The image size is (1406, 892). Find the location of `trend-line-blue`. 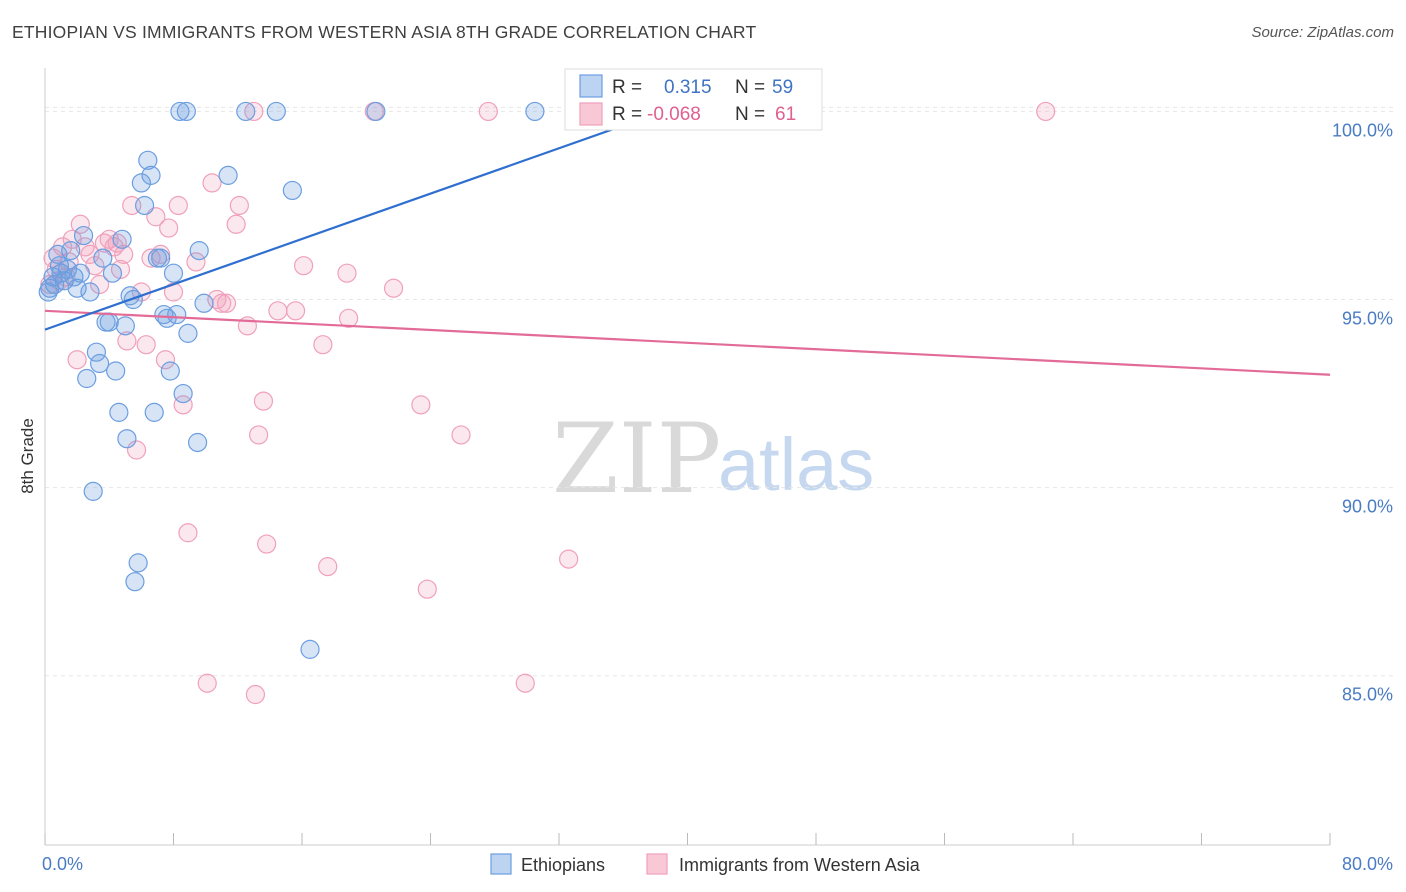

trend-line-blue is located at coordinates (354, 220).